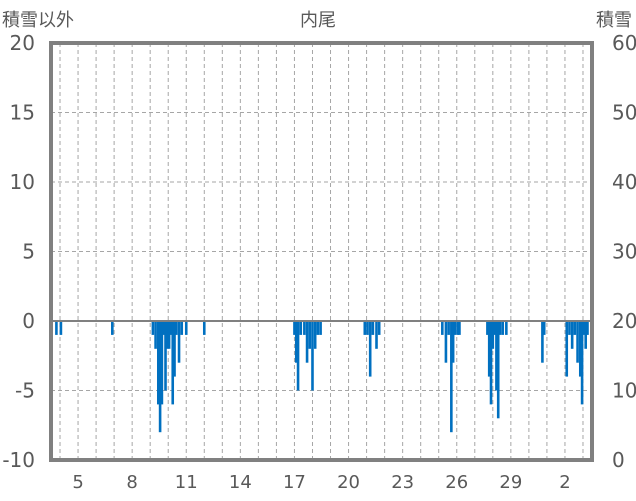 This screenshot has height=501, width=636. What do you see at coordinates (624, 43) in the screenshot?
I see `right-tick-label: 60` at bounding box center [624, 43].